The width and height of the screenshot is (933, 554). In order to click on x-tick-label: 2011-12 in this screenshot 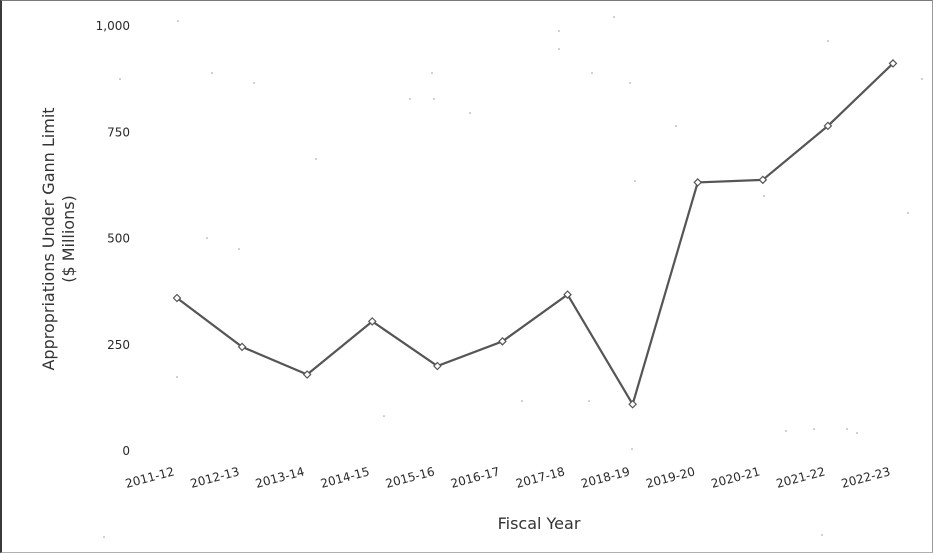, I will do `click(150, 477)`.